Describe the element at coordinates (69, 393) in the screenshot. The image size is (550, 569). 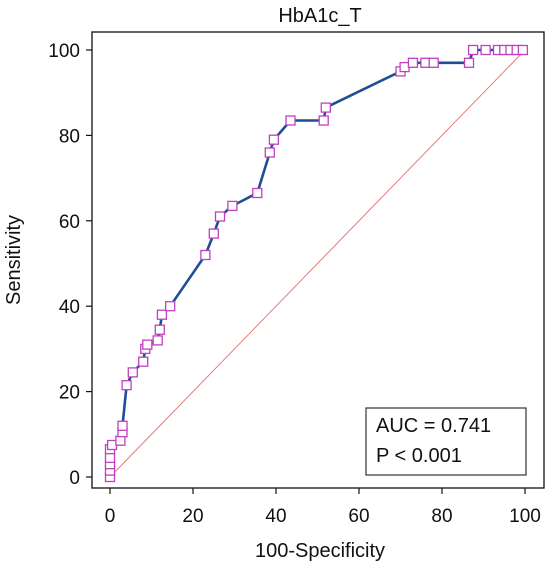
I see `y-tick-label: 20` at that location.